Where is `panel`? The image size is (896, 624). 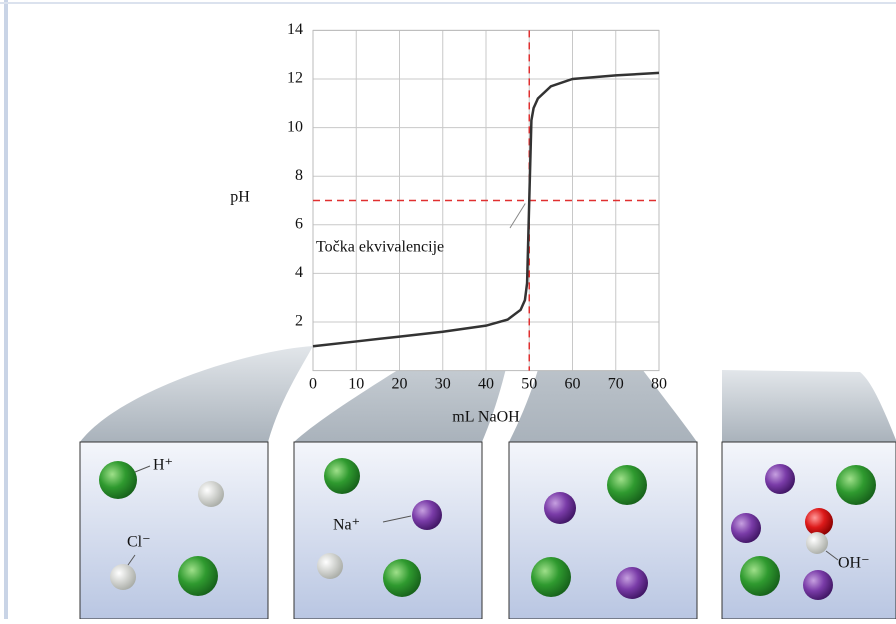 panel is located at coordinates (603, 530).